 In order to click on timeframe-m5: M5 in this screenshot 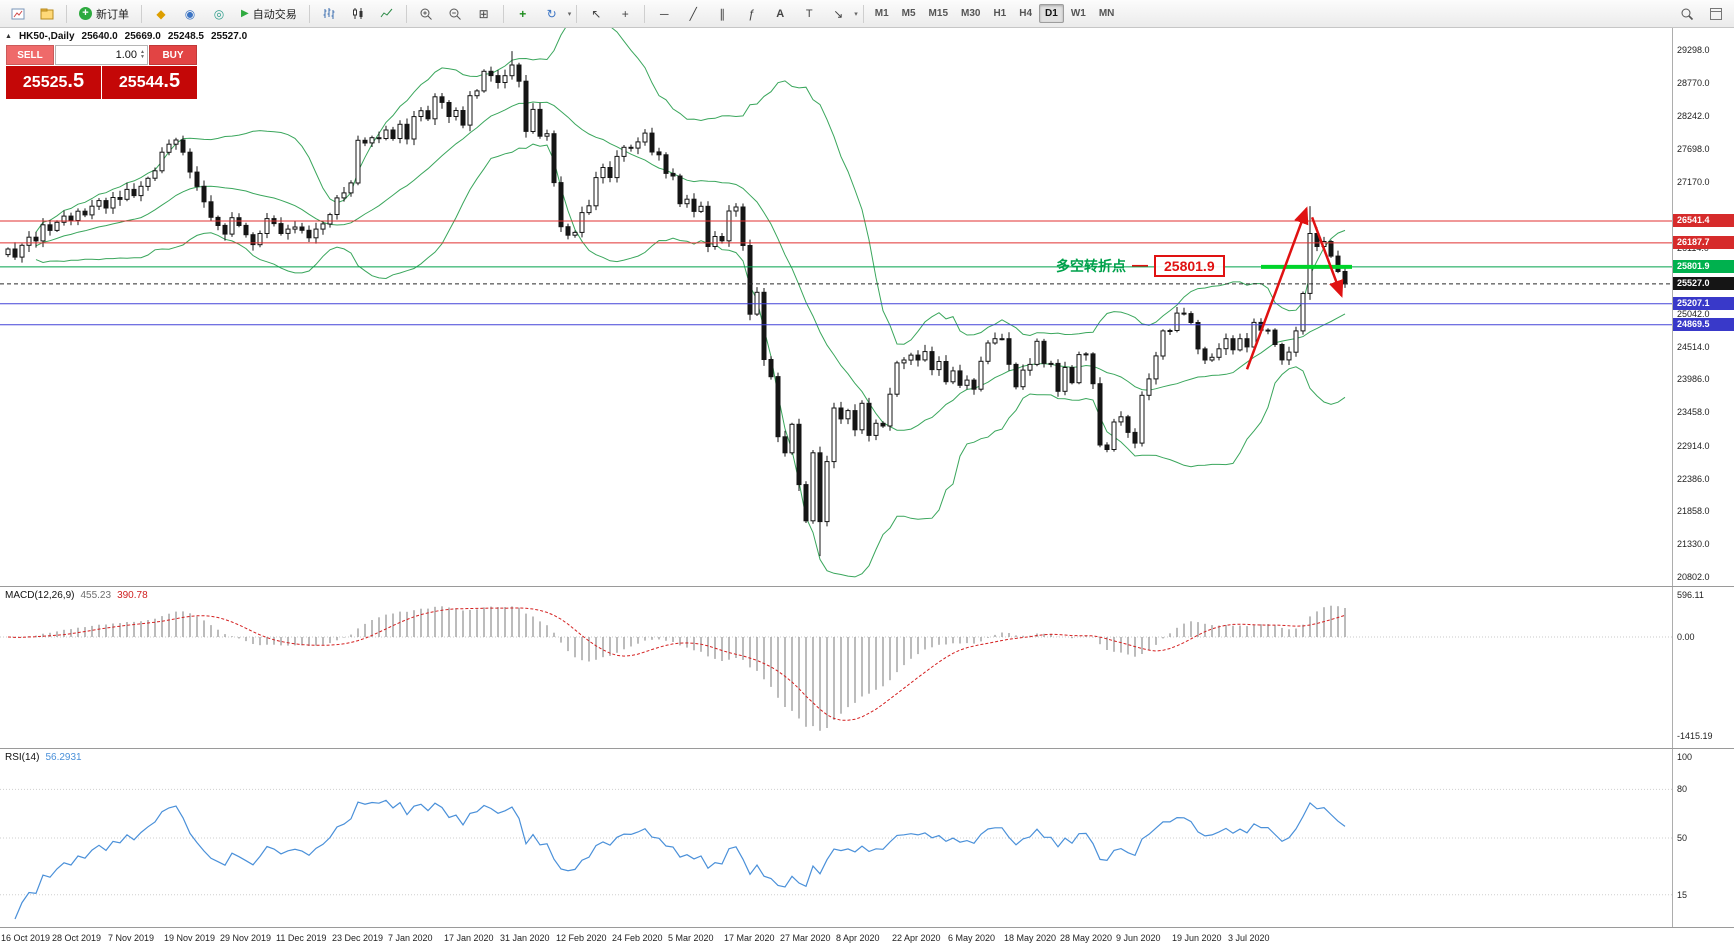, I will do `click(908, 13)`.